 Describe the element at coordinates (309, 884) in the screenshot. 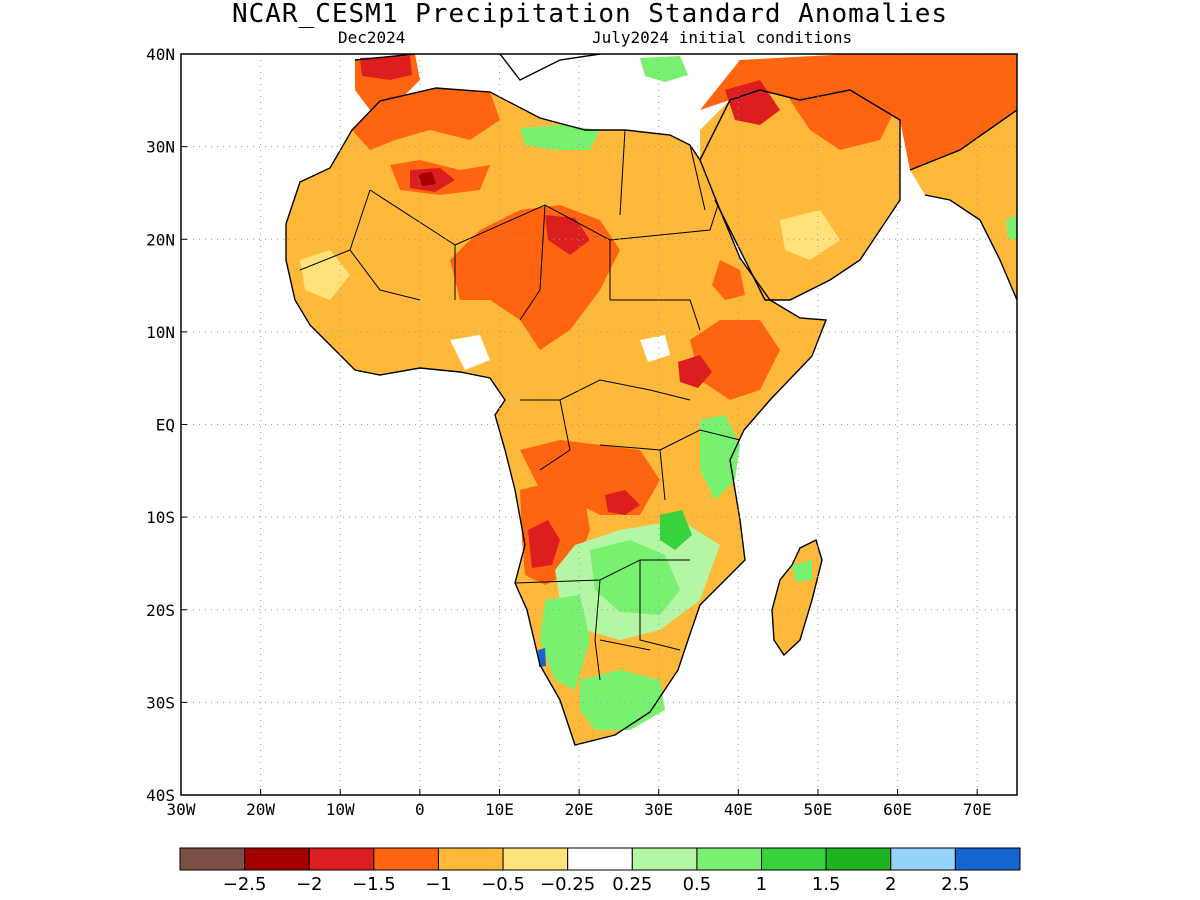

I see `colorbar-label: −2` at that location.